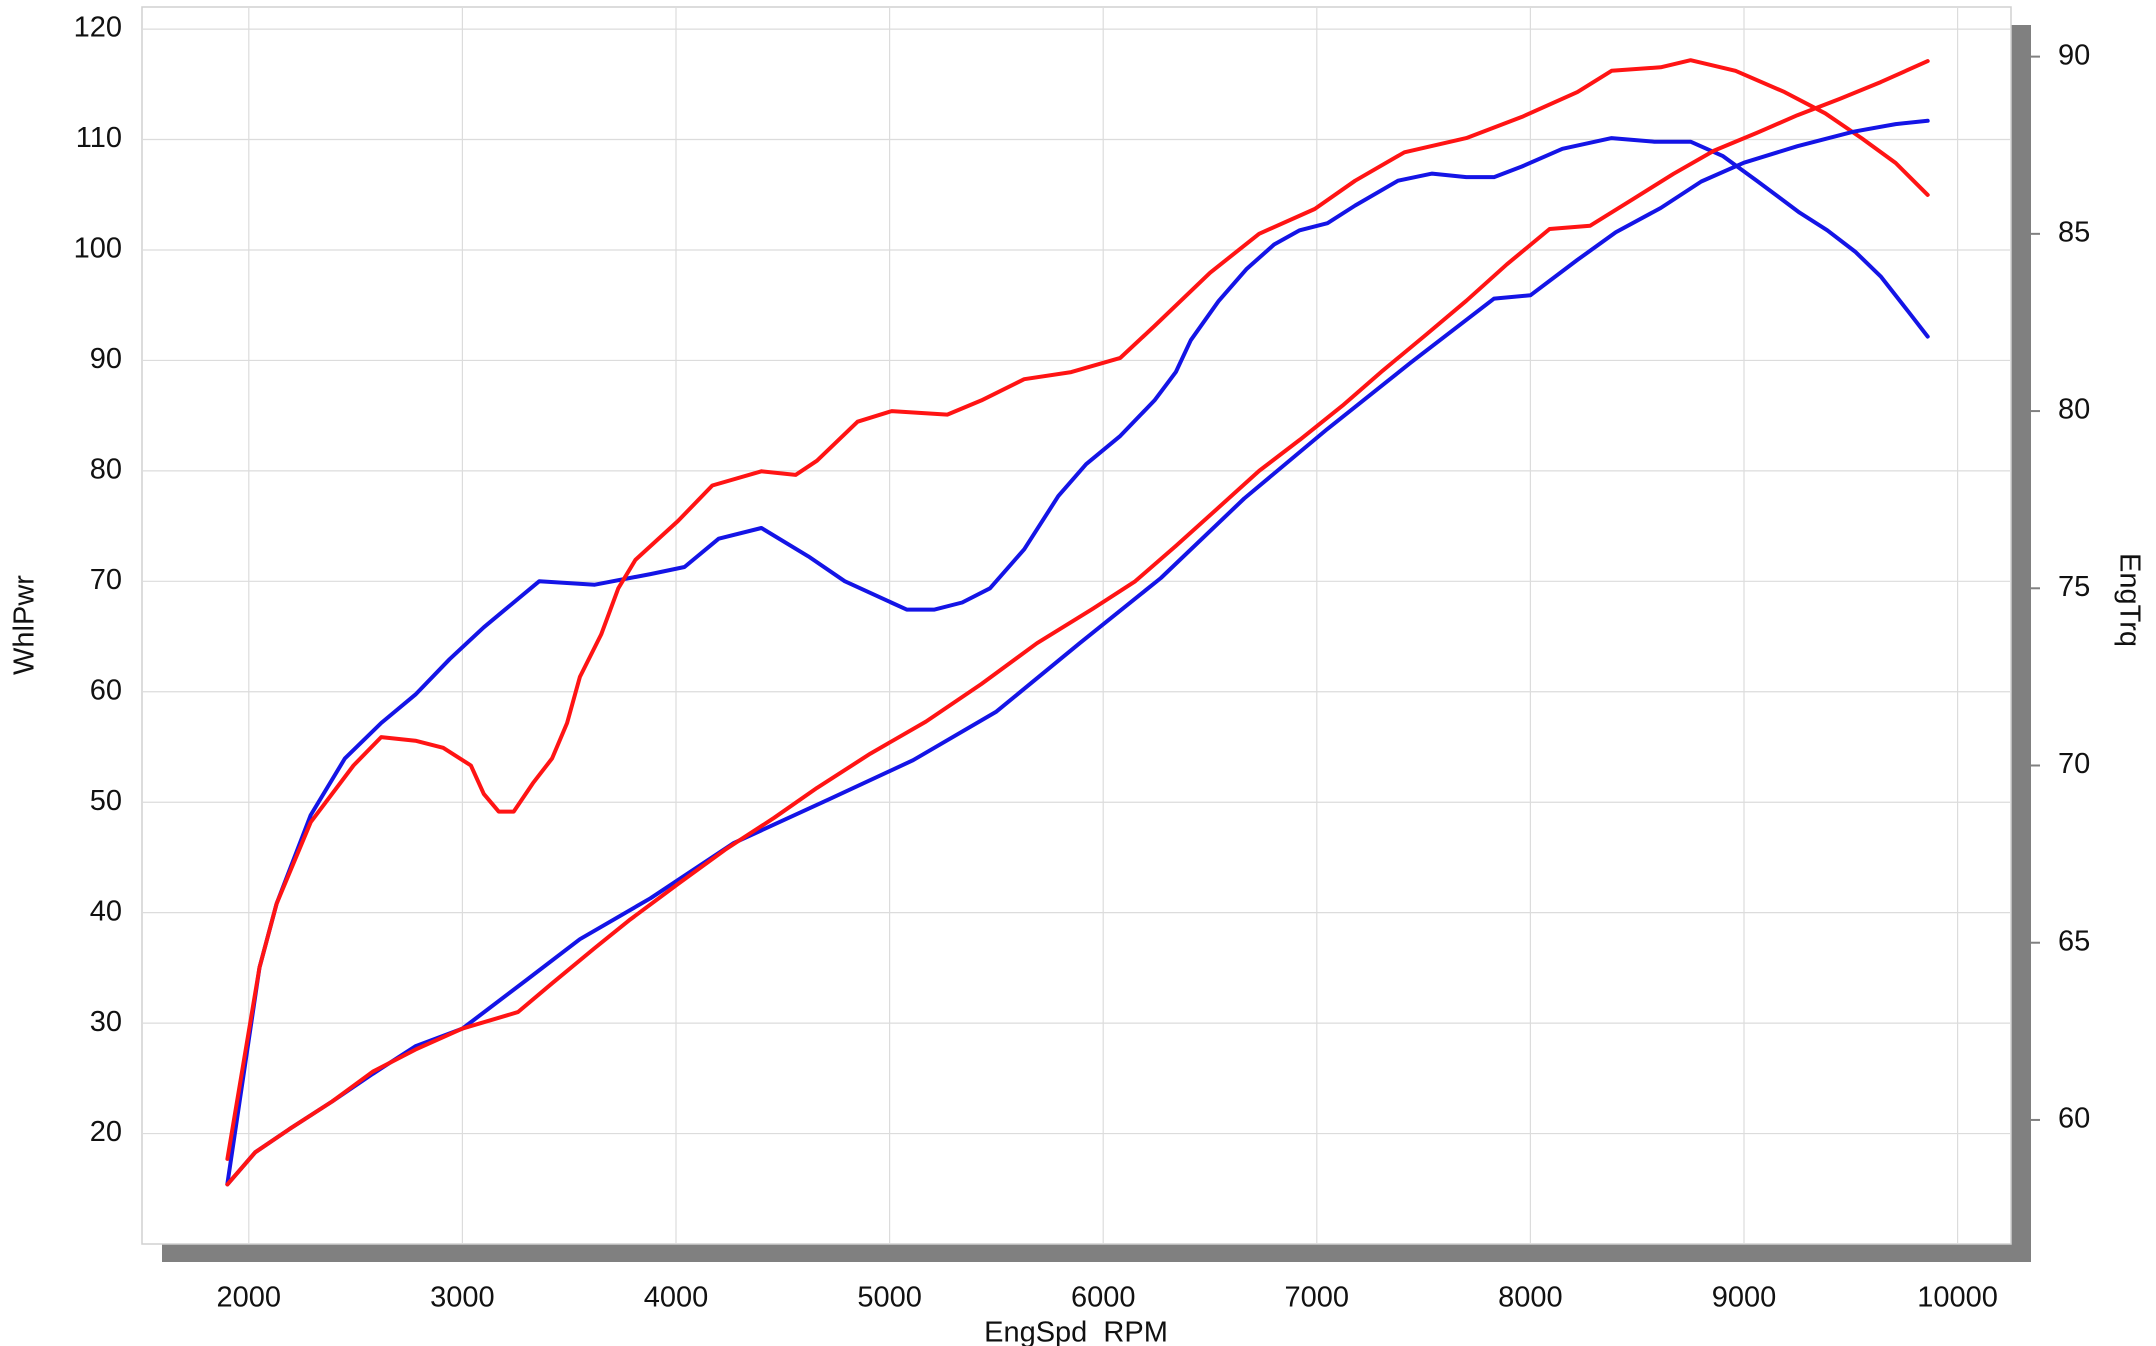 The height and width of the screenshot is (1346, 2156). I want to click on y-tick-label: 60, so click(106, 690).